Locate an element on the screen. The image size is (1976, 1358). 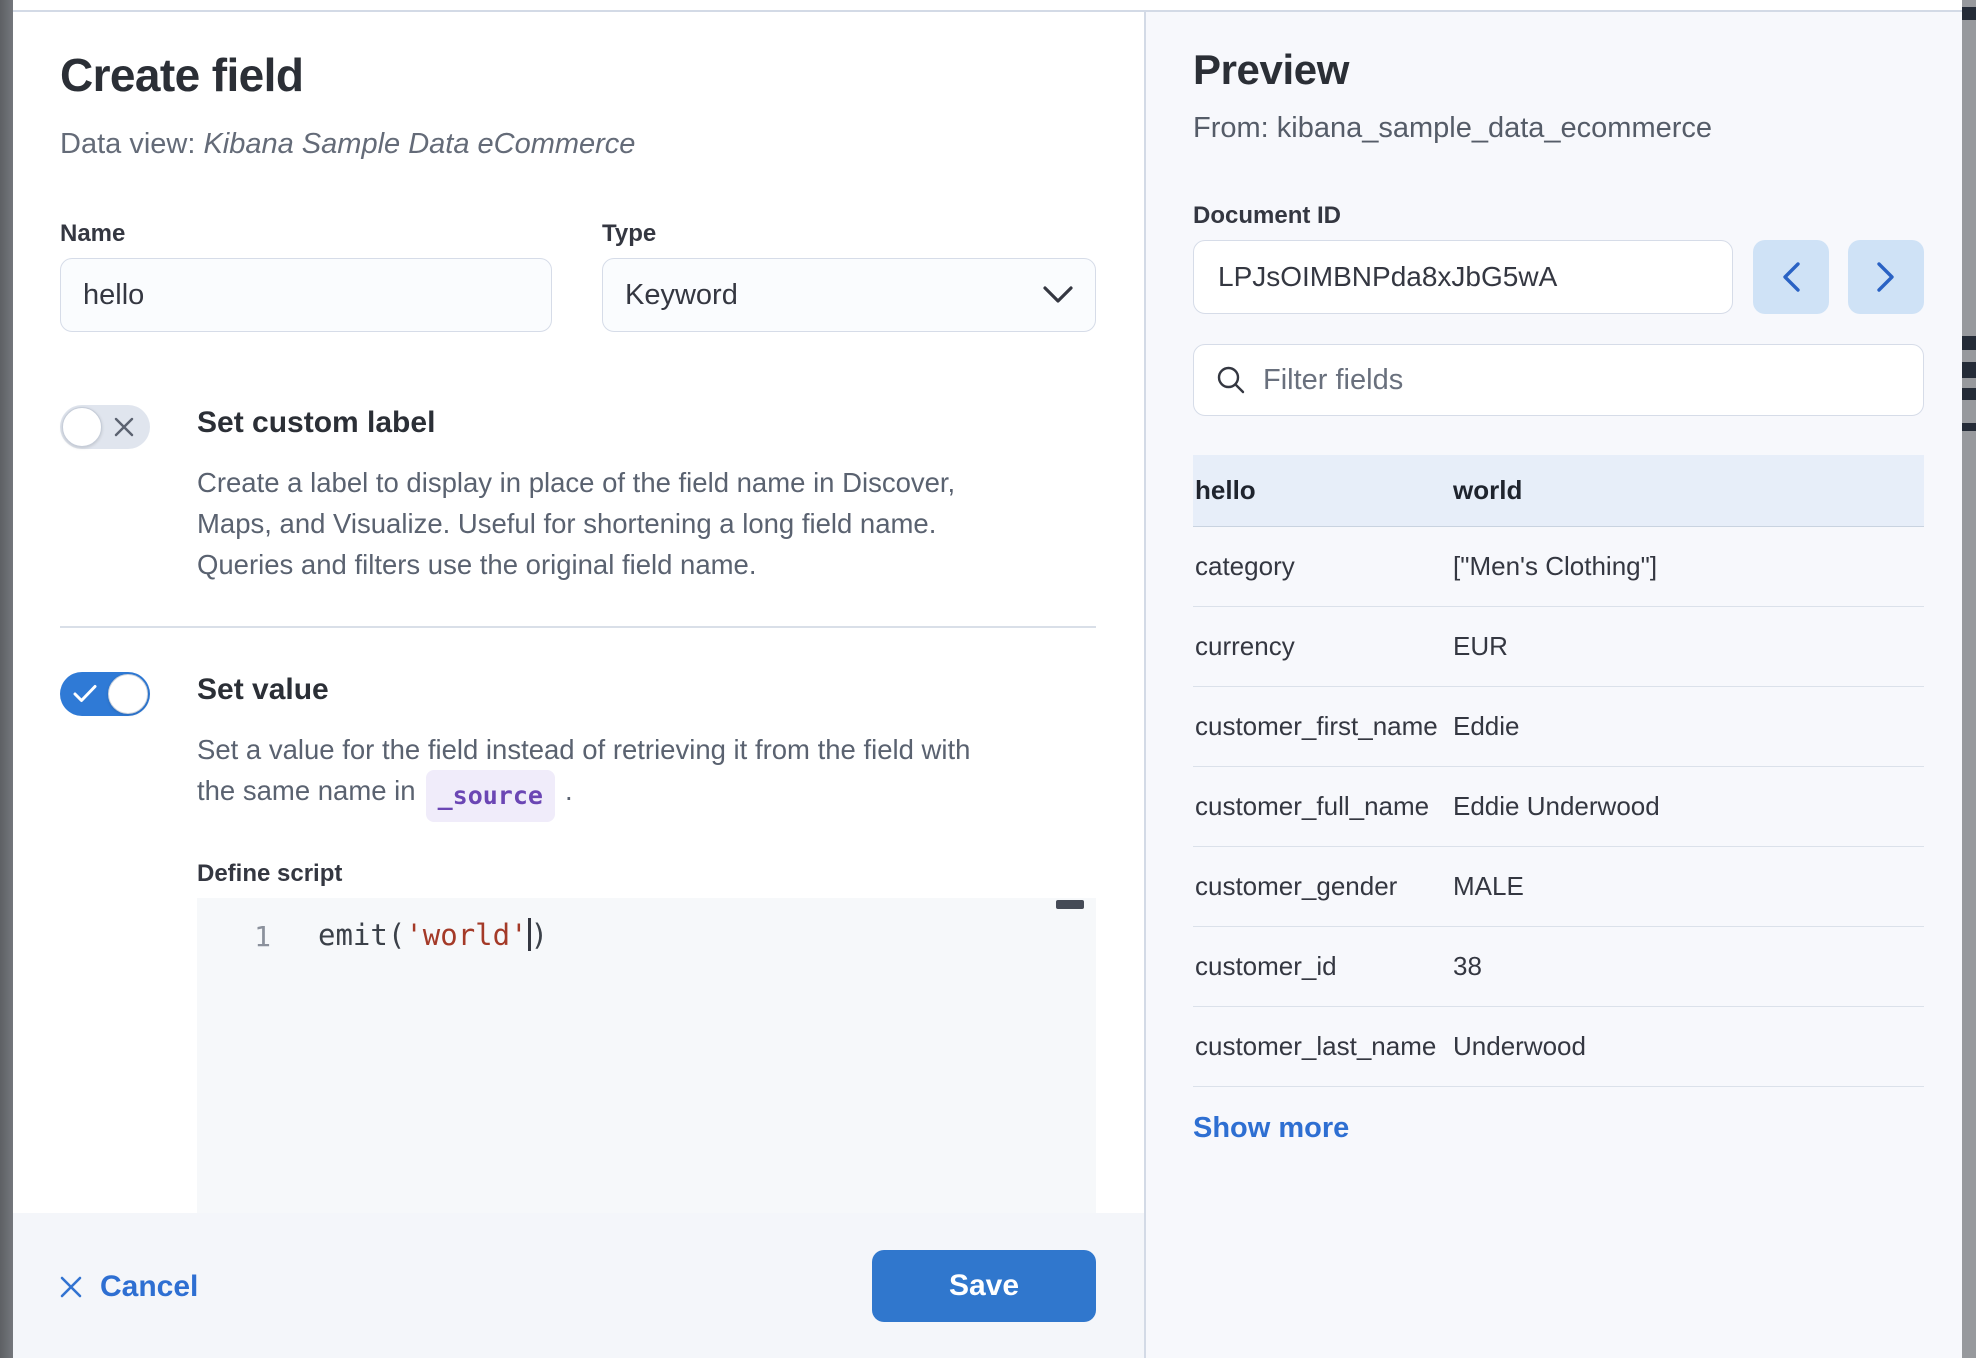
field-name-cell: customer_last_name is located at coordinates (1316, 1046).